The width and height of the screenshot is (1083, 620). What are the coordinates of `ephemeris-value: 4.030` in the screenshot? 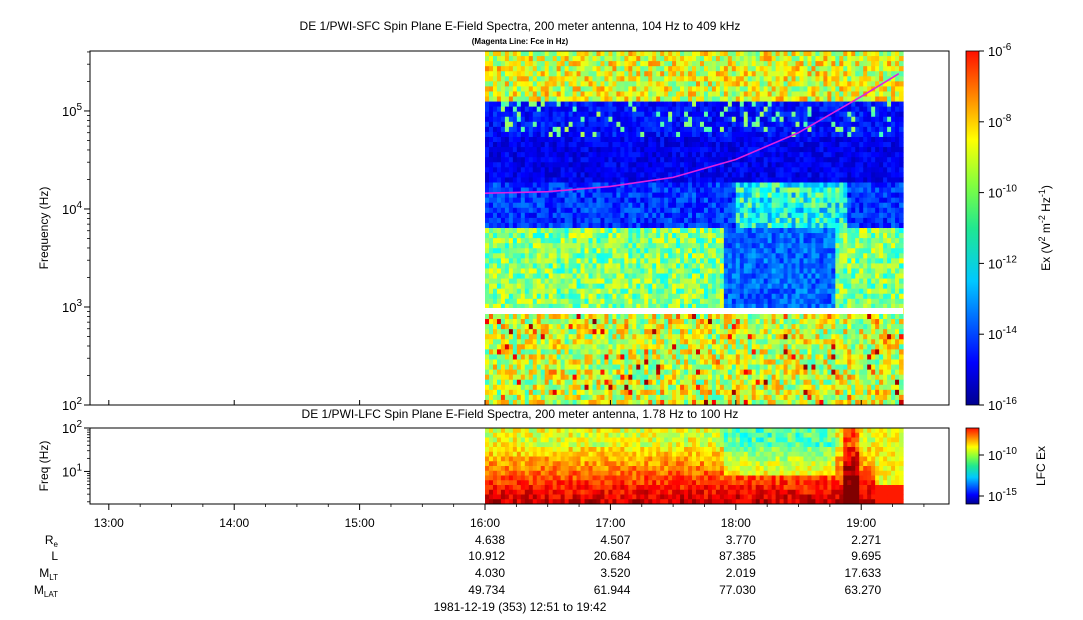 It's located at (490, 573).